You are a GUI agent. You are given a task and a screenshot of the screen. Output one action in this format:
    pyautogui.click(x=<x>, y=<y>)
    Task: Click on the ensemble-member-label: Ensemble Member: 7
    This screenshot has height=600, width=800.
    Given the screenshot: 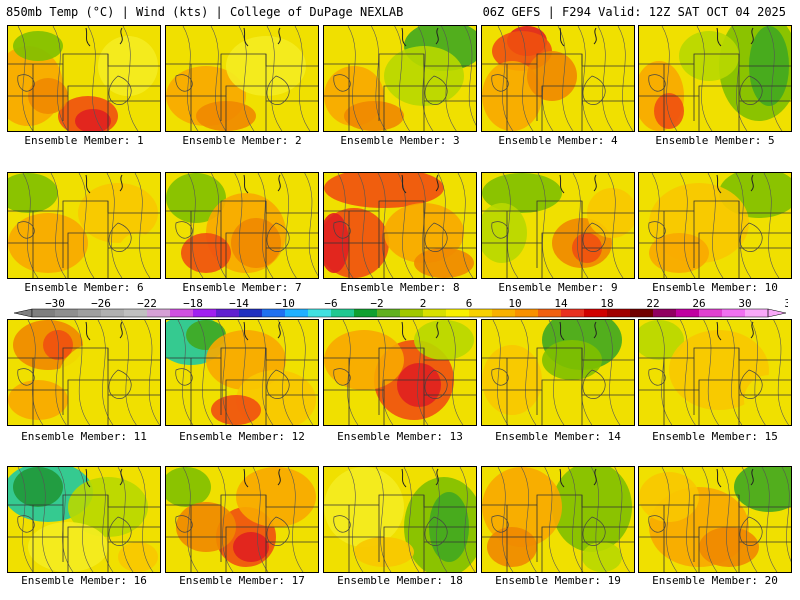 What is the action you would take?
    pyautogui.click(x=242, y=287)
    